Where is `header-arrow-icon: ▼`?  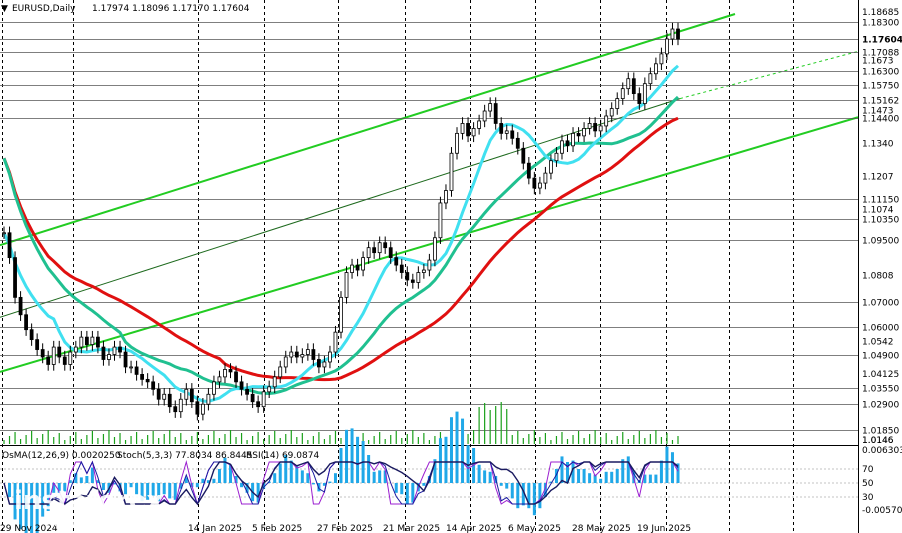
header-arrow-icon: ▼ is located at coordinates (4, 9).